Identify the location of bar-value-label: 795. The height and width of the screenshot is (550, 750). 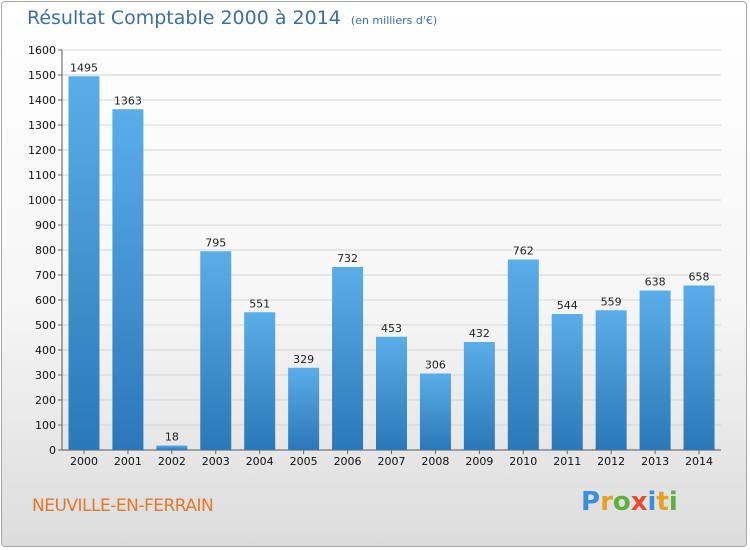
(215, 242).